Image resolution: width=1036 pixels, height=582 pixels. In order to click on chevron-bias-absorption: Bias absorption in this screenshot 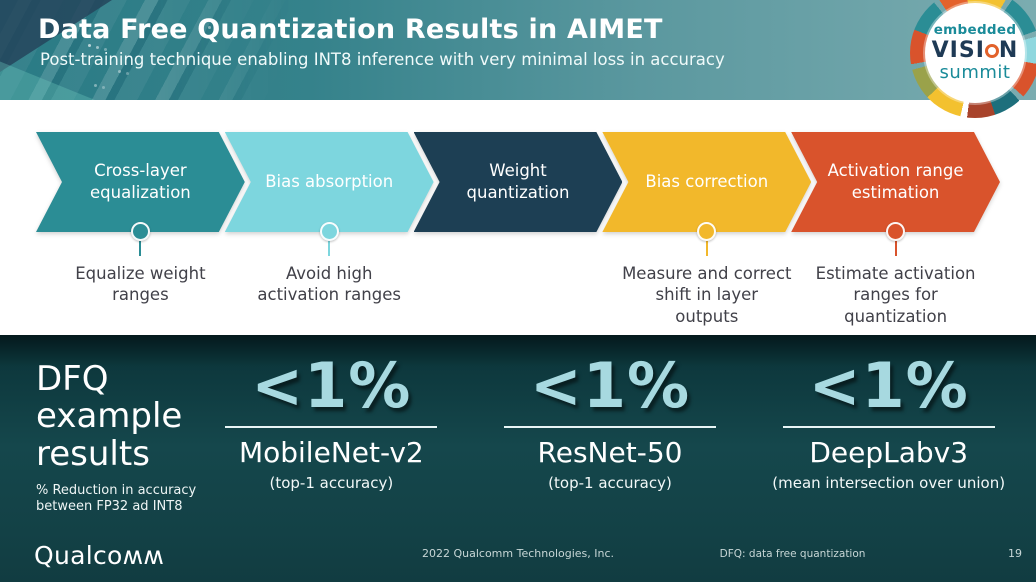, I will do `click(329, 182)`.